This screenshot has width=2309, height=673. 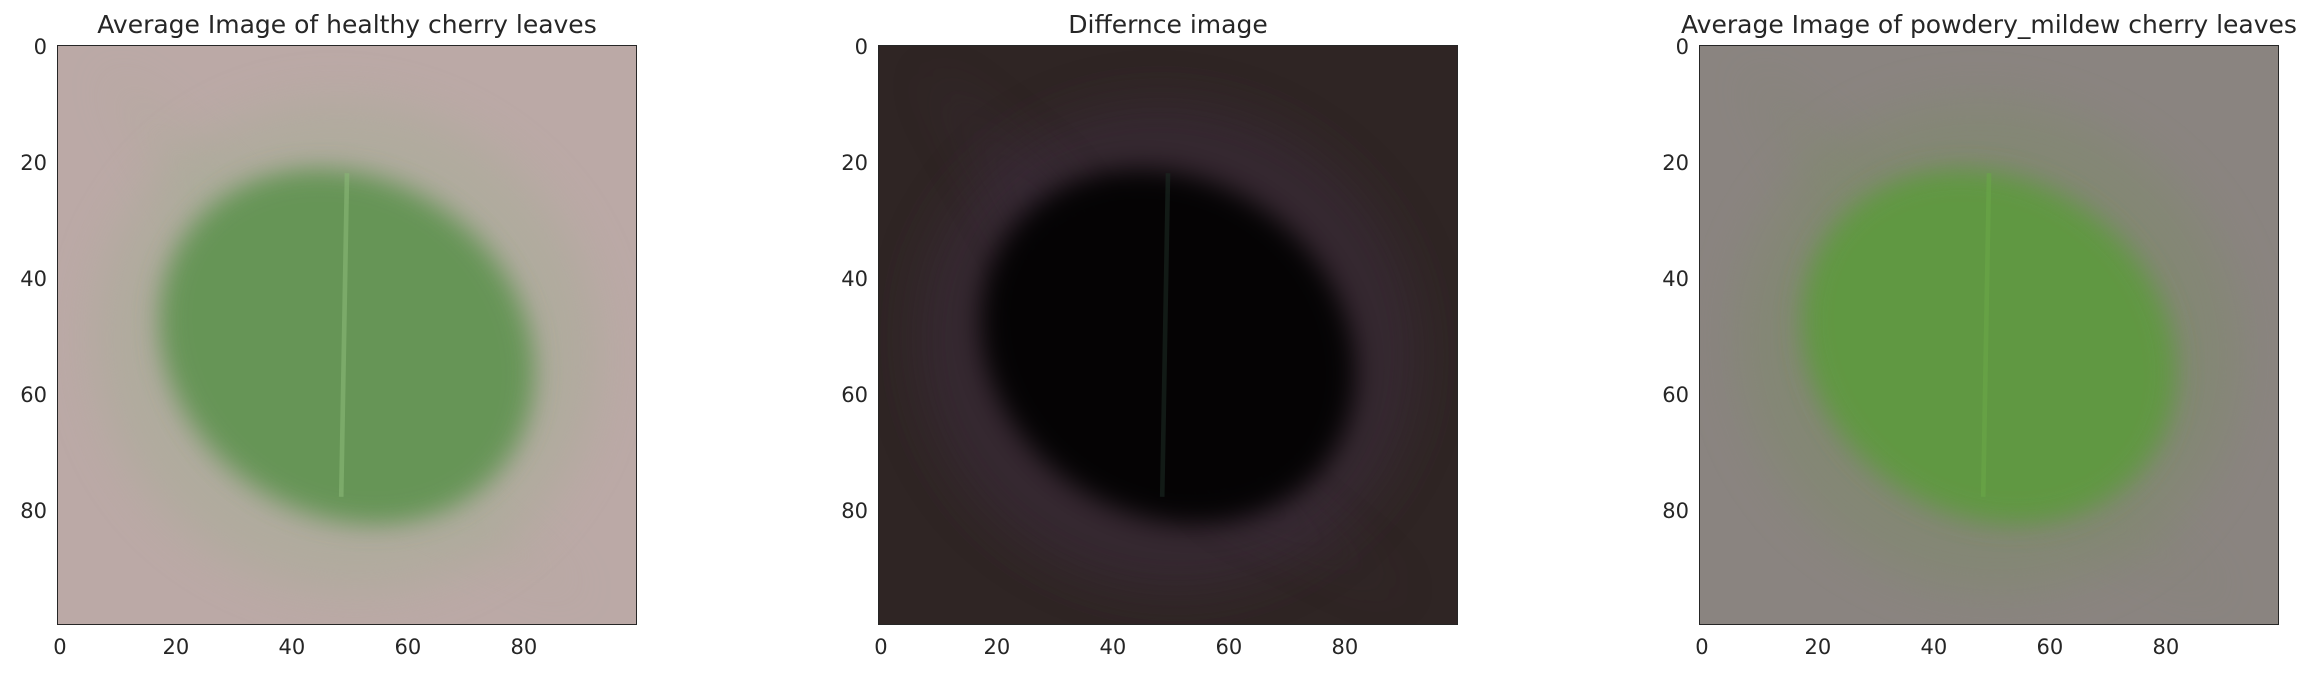 What do you see at coordinates (1168, 24) in the screenshot?
I see `chart-title: Differnce image` at bounding box center [1168, 24].